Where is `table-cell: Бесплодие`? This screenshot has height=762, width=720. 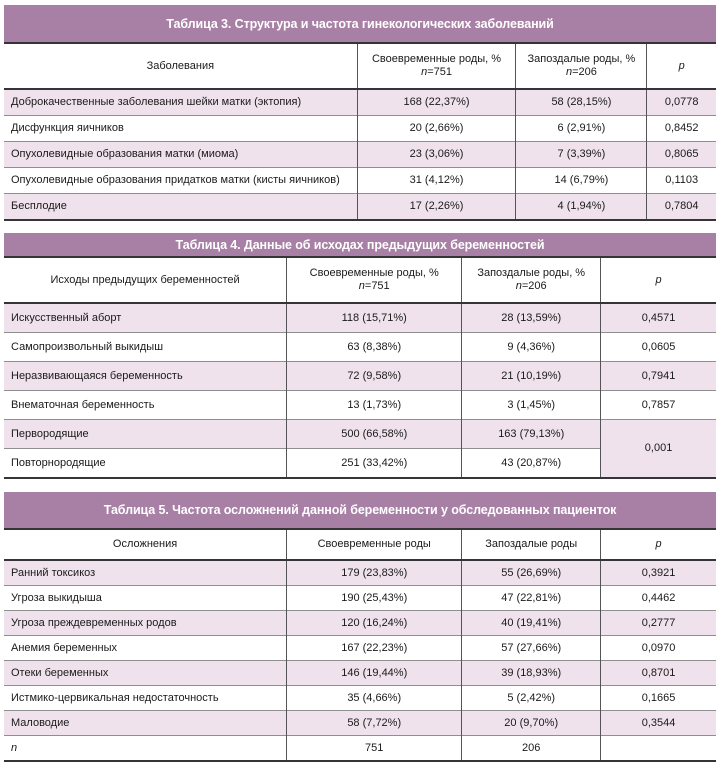 table-cell: Бесплодие is located at coordinates (181, 206).